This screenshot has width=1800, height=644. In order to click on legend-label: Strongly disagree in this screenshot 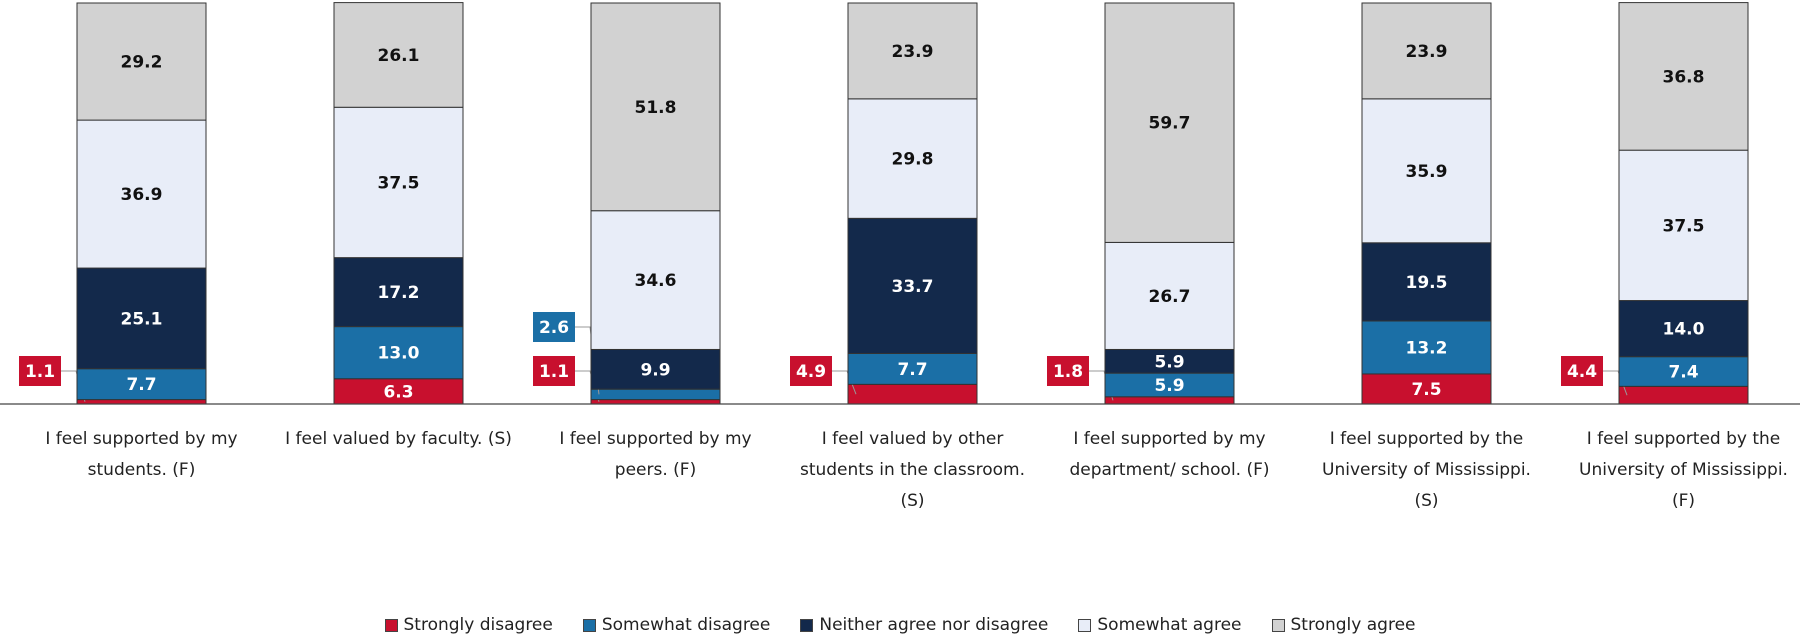, I will do `click(478, 625)`.